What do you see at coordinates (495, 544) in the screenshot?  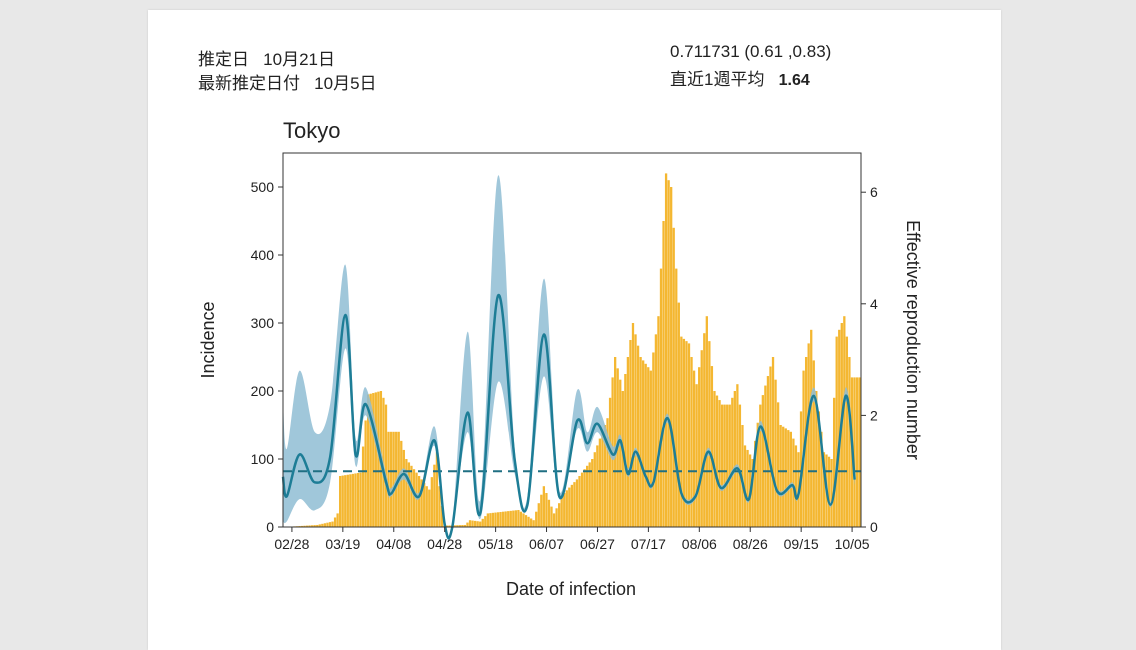 I see `x-tick-label: 05/18` at bounding box center [495, 544].